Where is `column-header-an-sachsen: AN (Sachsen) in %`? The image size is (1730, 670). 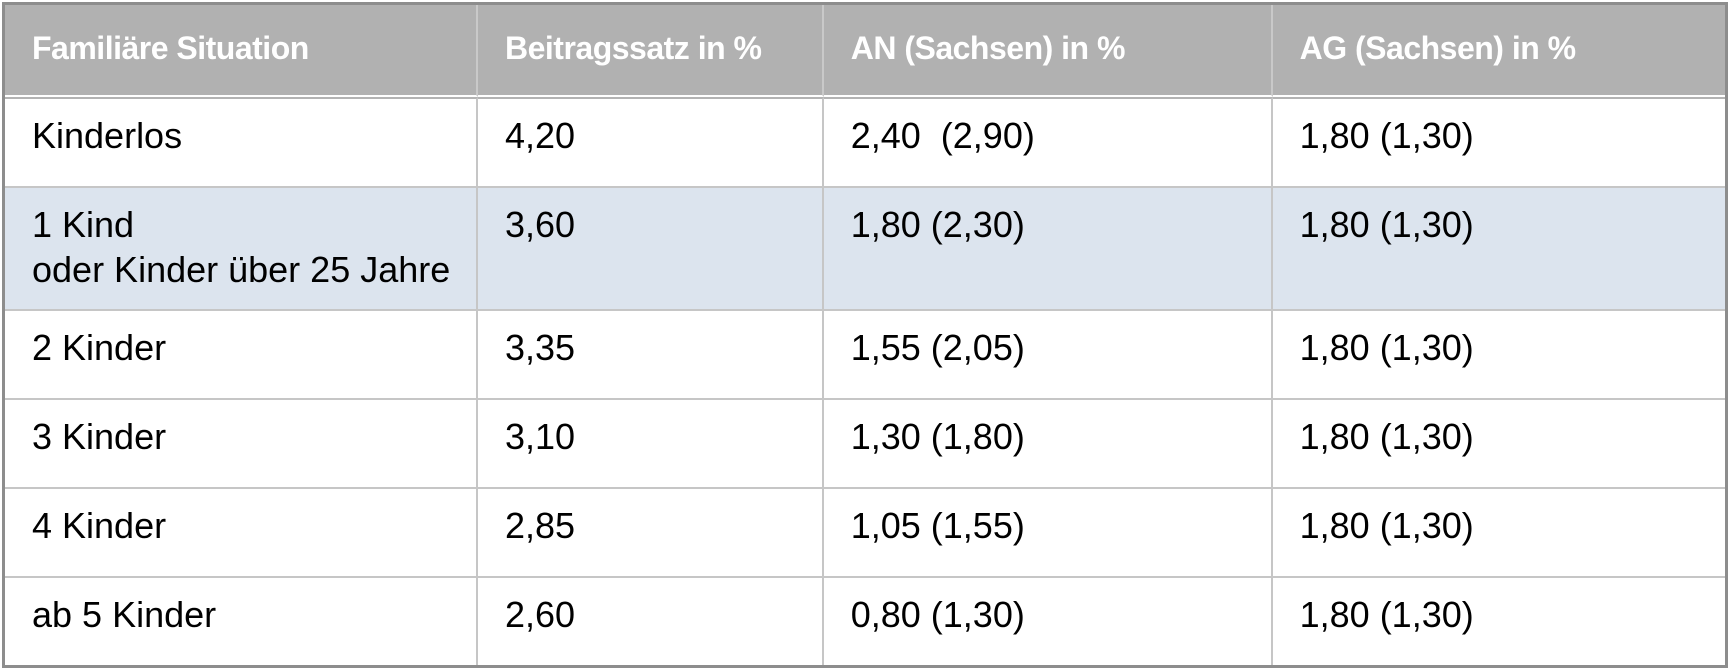
column-header-an-sachsen: AN (Sachsen) in % is located at coordinates (1048, 51).